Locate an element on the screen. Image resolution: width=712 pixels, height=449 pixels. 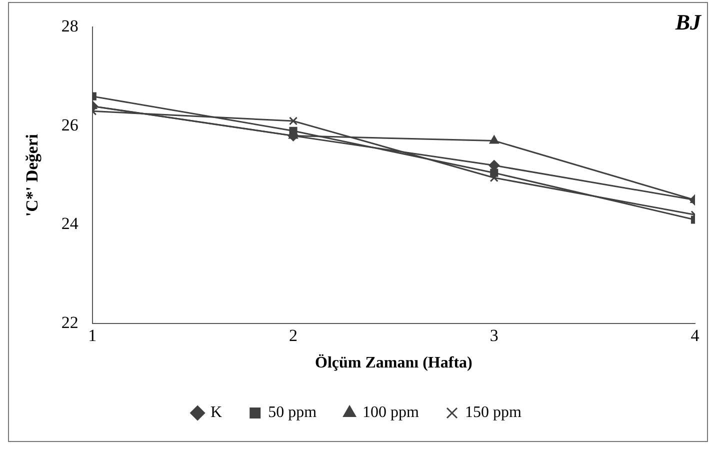
legend-label: K is located at coordinates (216, 413).